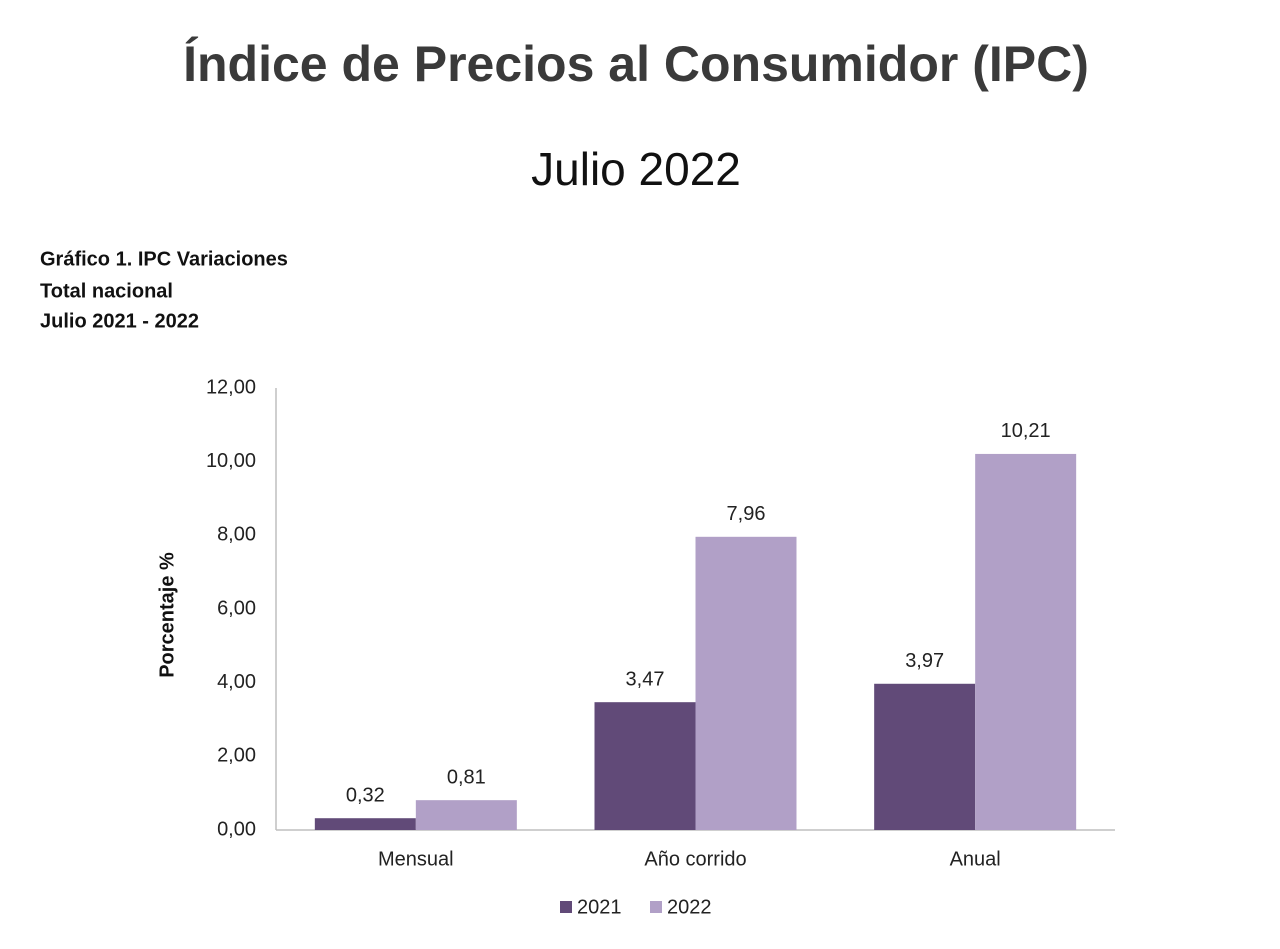 The height and width of the screenshot is (949, 1280). What do you see at coordinates (231, 461) in the screenshot?
I see `y-tick-label: 10,00` at bounding box center [231, 461].